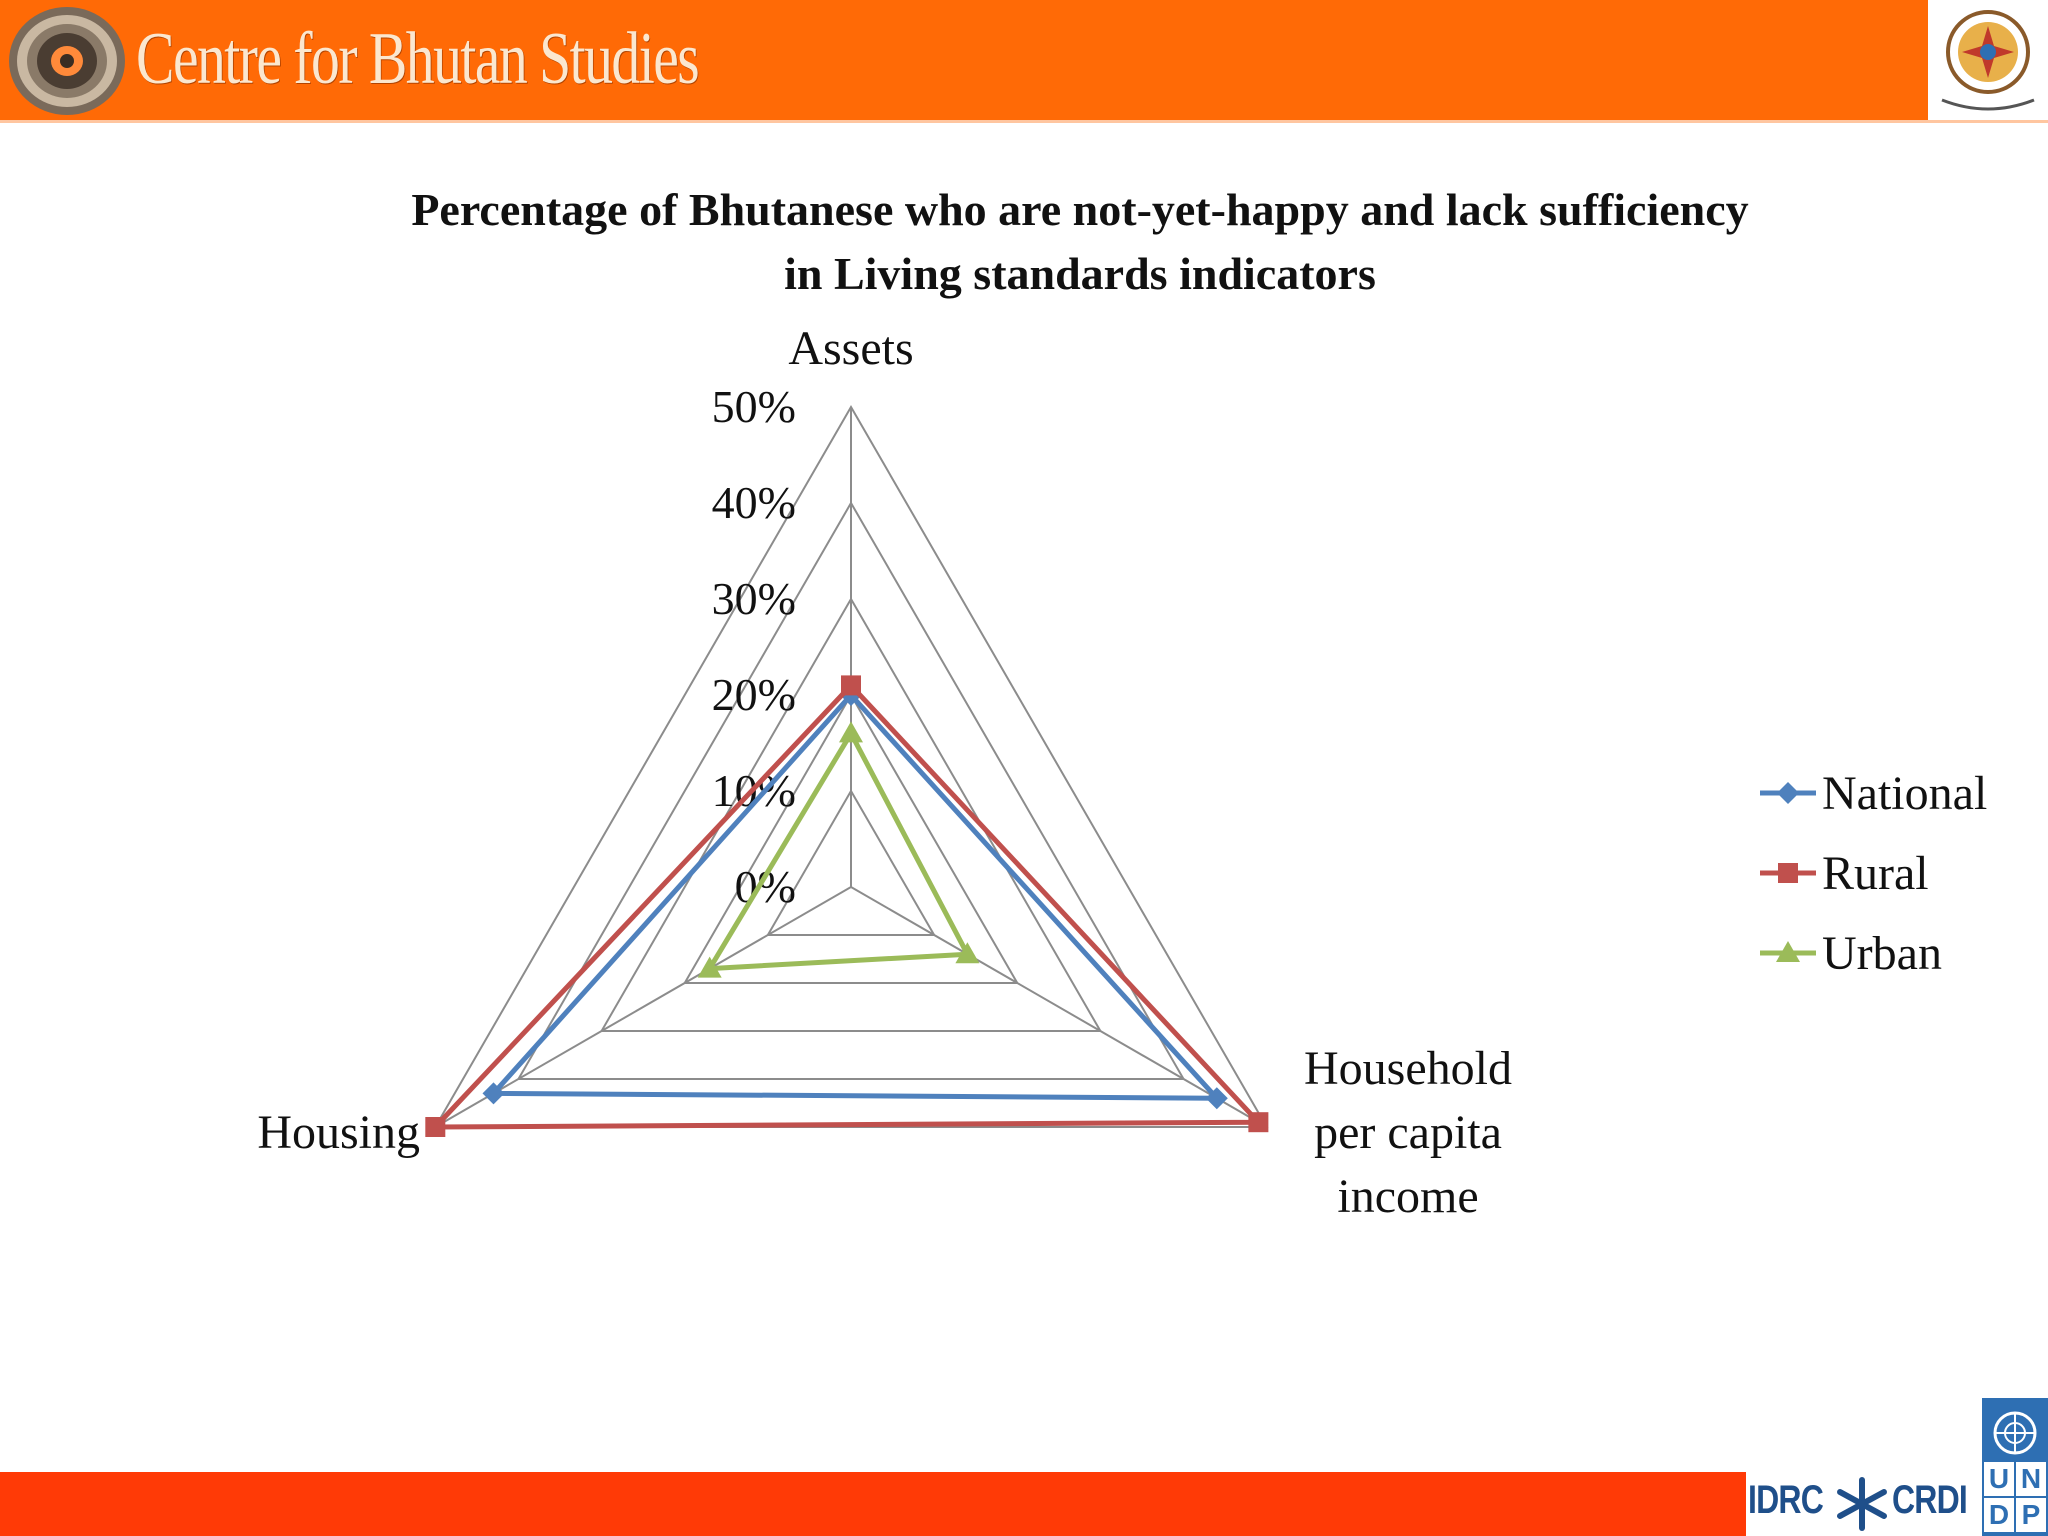 Image resolution: width=2048 pixels, height=1536 pixels. What do you see at coordinates (1080, 273) in the screenshot?
I see `chart-title-line: in Living standards indicators` at bounding box center [1080, 273].